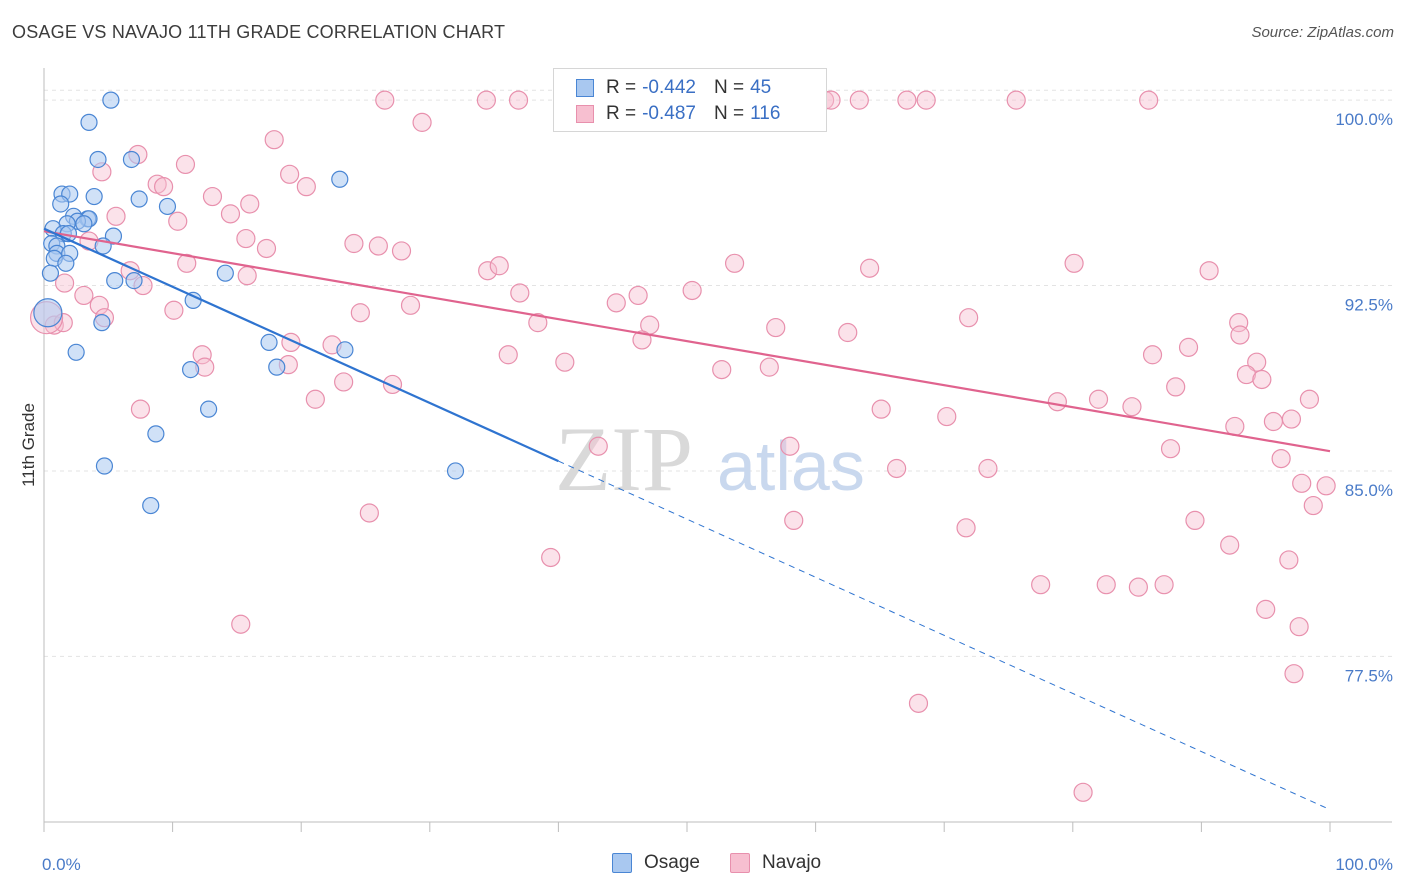 The image size is (1406, 892). What do you see at coordinates (624, 459) in the screenshot?
I see `watermark-zip: ZIP` at bounding box center [624, 459].